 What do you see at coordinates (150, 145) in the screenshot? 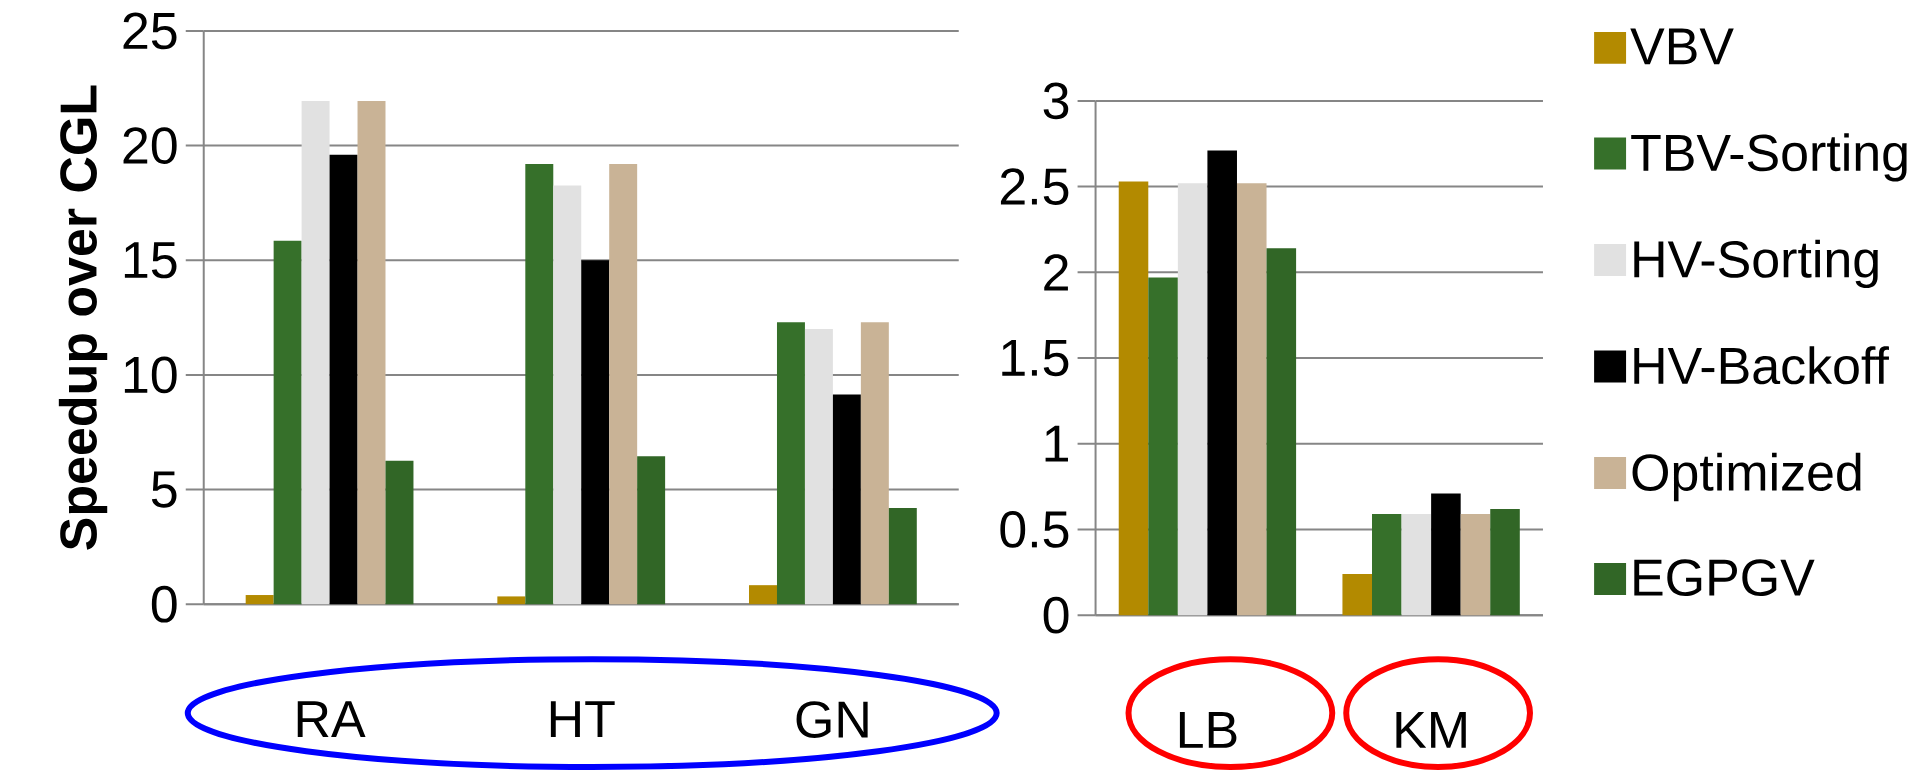
I see `y-tick-label: 20` at bounding box center [150, 145].